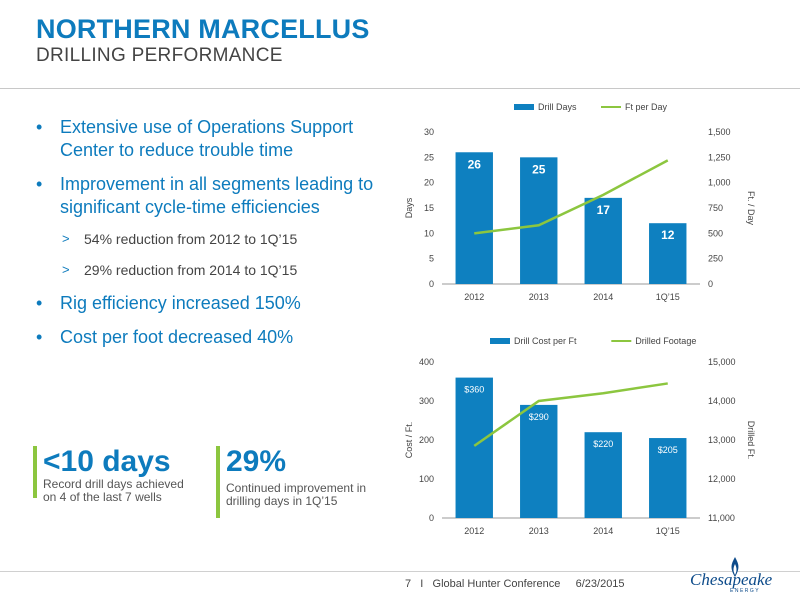  Describe the element at coordinates (751, 440) in the screenshot. I see `y2-axis-label: Drilled Ft.` at that location.